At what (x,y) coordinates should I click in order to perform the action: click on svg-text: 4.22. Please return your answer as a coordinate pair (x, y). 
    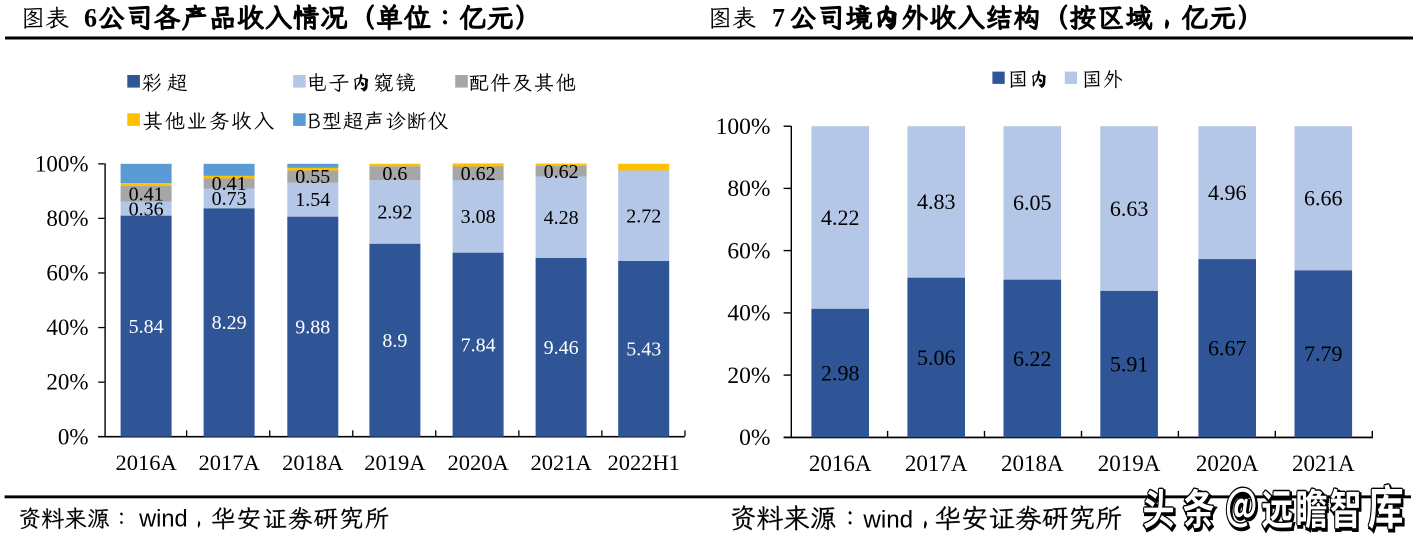
    Looking at the image, I should click on (840, 217).